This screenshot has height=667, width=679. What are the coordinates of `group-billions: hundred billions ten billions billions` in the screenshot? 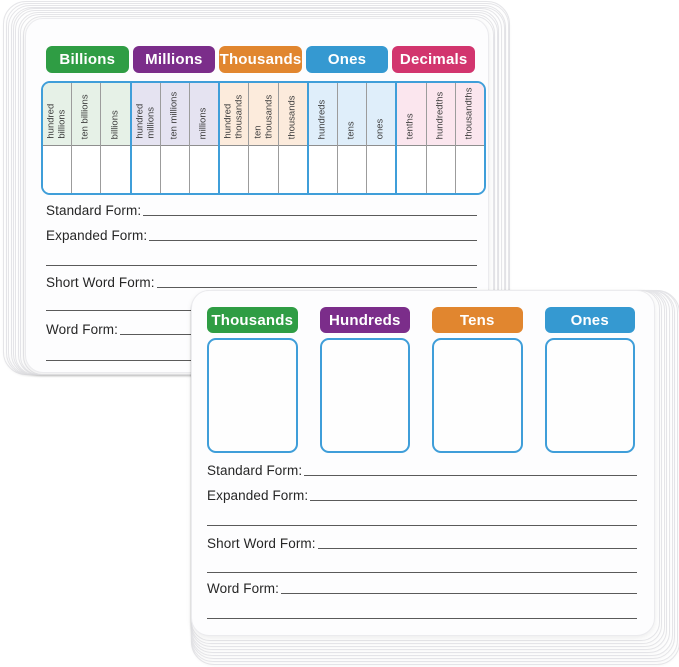 It's located at (86, 138).